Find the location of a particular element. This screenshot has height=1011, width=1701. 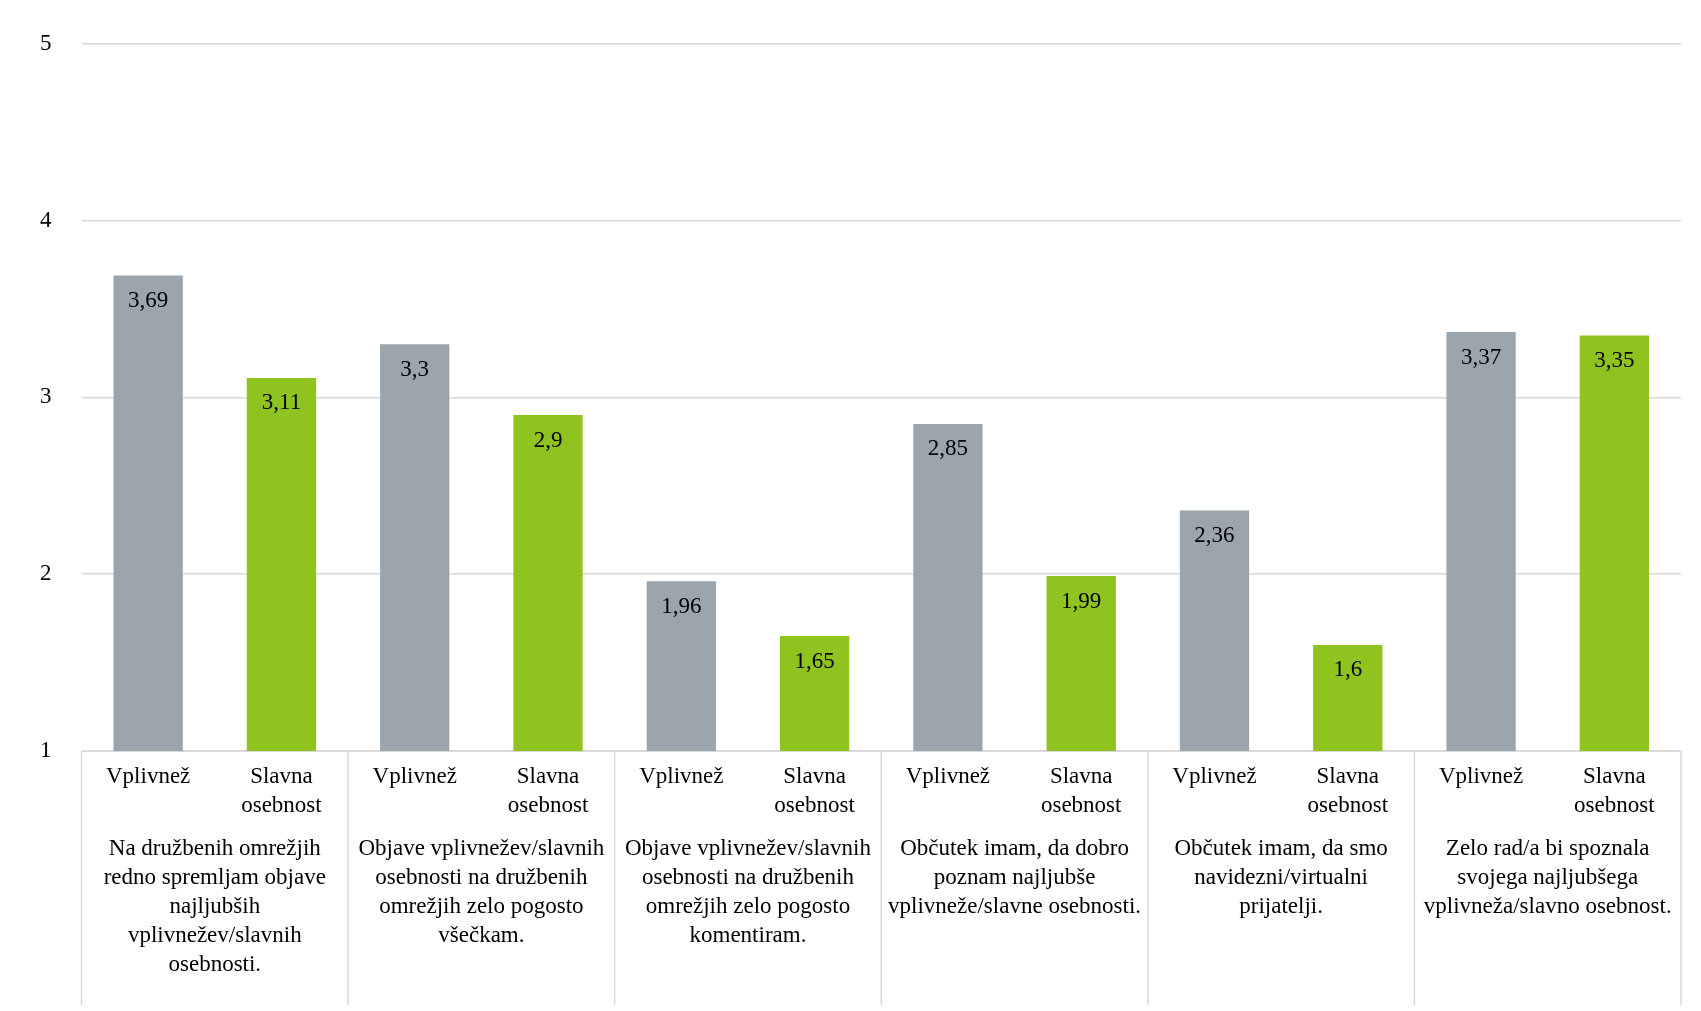

series-label: Slavna osebnost is located at coordinates (1081, 789).